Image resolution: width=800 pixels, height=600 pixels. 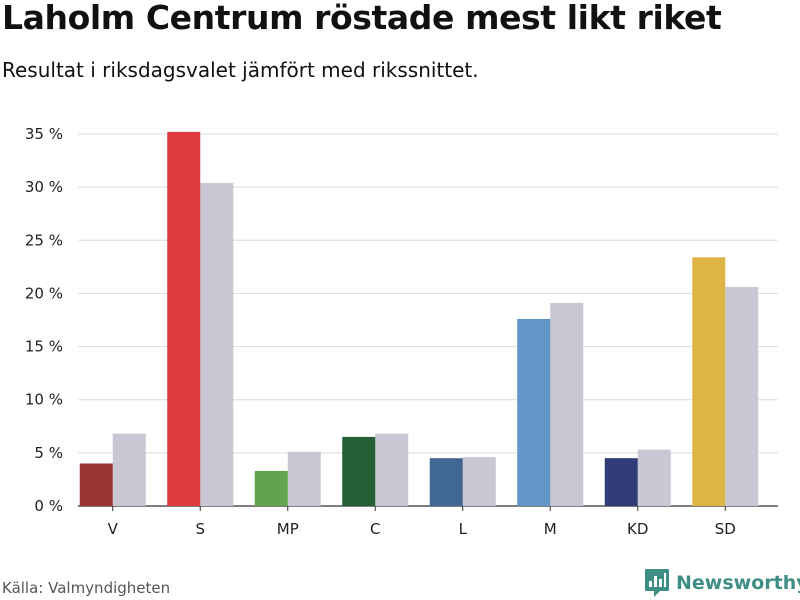 What do you see at coordinates (463, 529) in the screenshot?
I see `x-tick-label-l: L` at bounding box center [463, 529].